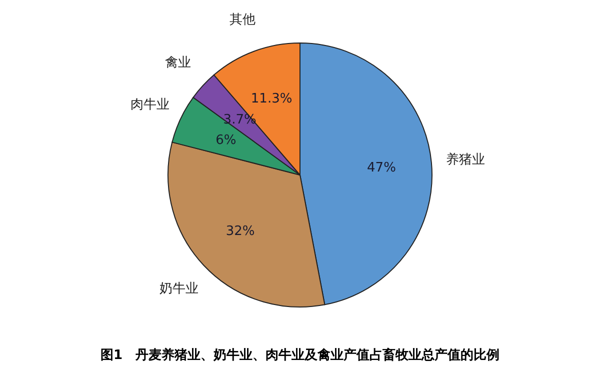  What do you see at coordinates (177, 63) in the screenshot?
I see `slice-label: 禽业` at bounding box center [177, 63].